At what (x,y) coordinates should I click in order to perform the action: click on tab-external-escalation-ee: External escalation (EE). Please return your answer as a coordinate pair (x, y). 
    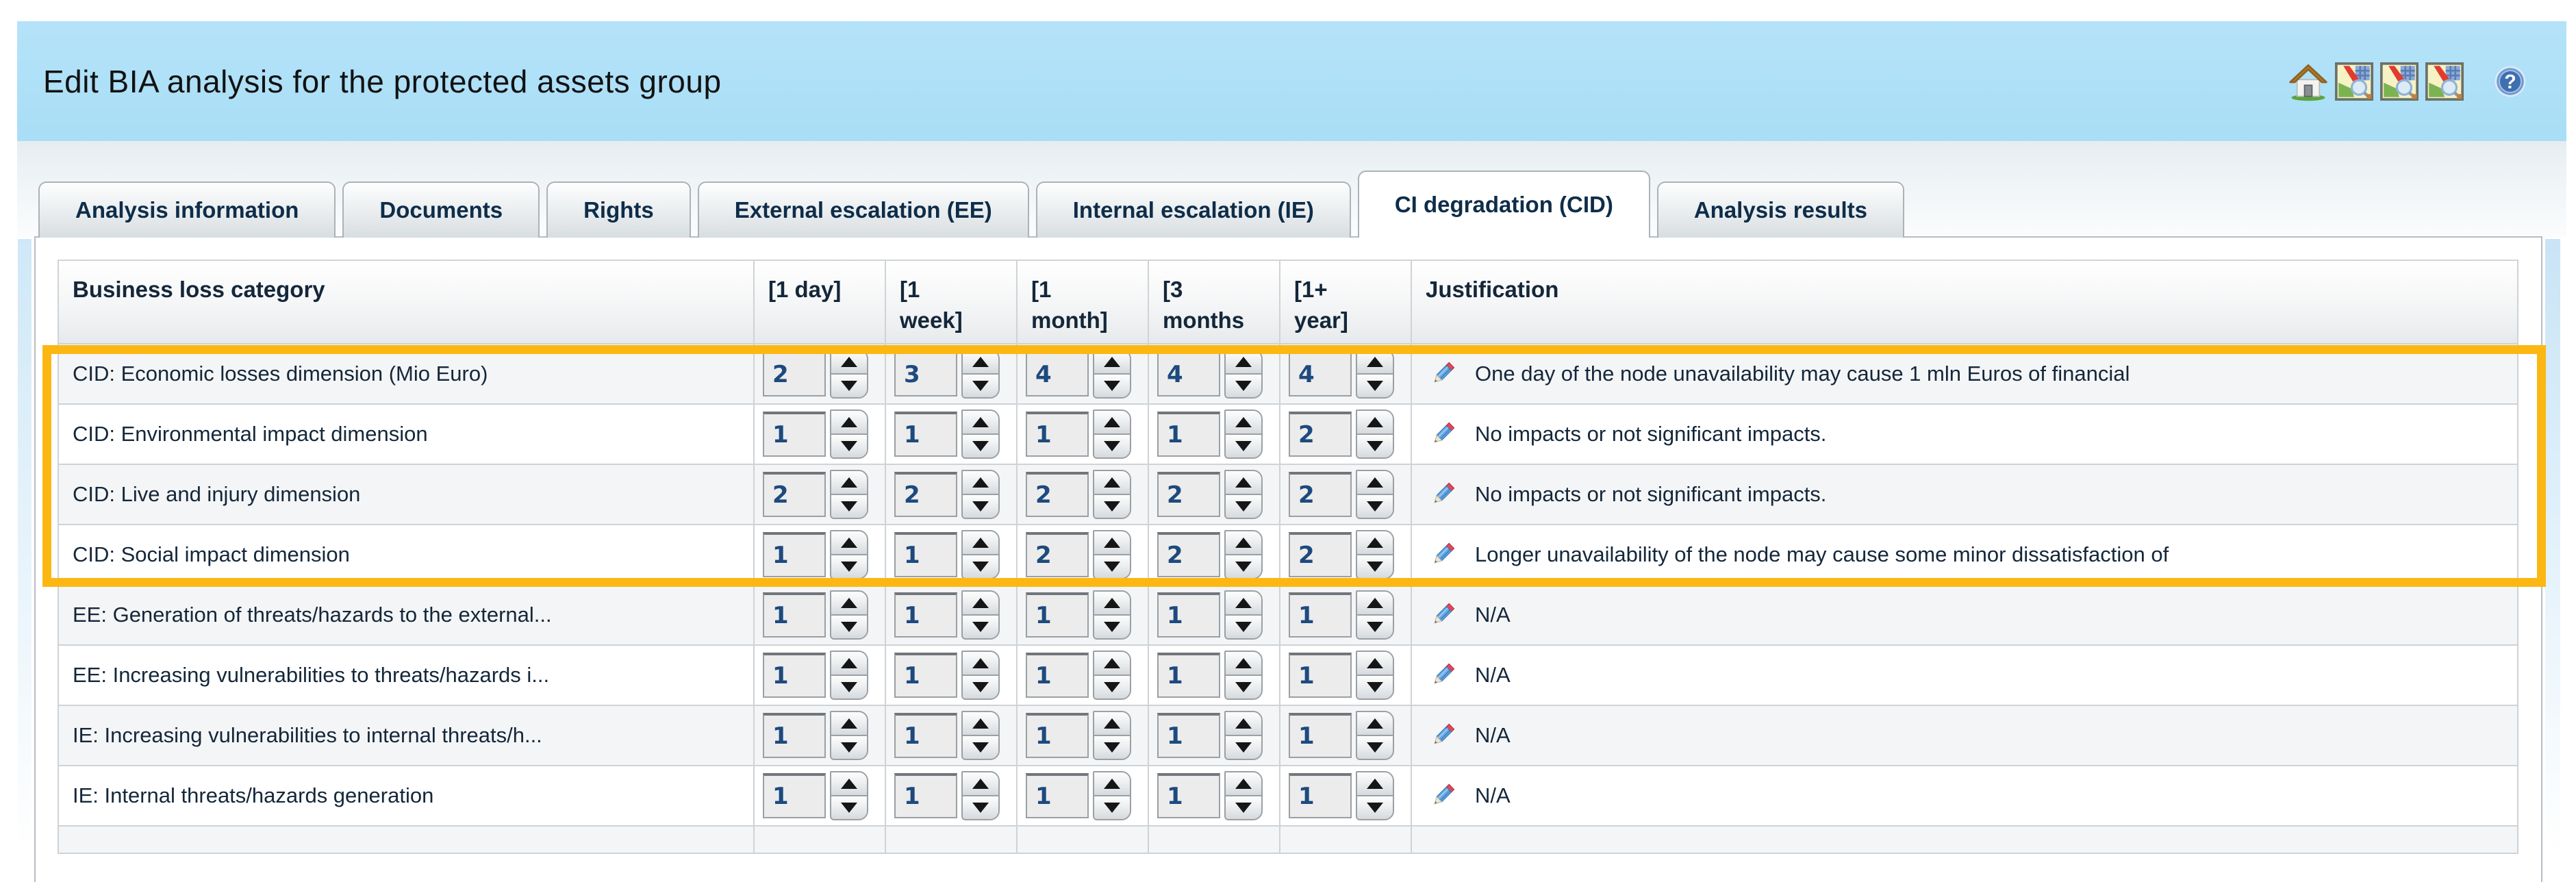
    Looking at the image, I should click on (863, 209).